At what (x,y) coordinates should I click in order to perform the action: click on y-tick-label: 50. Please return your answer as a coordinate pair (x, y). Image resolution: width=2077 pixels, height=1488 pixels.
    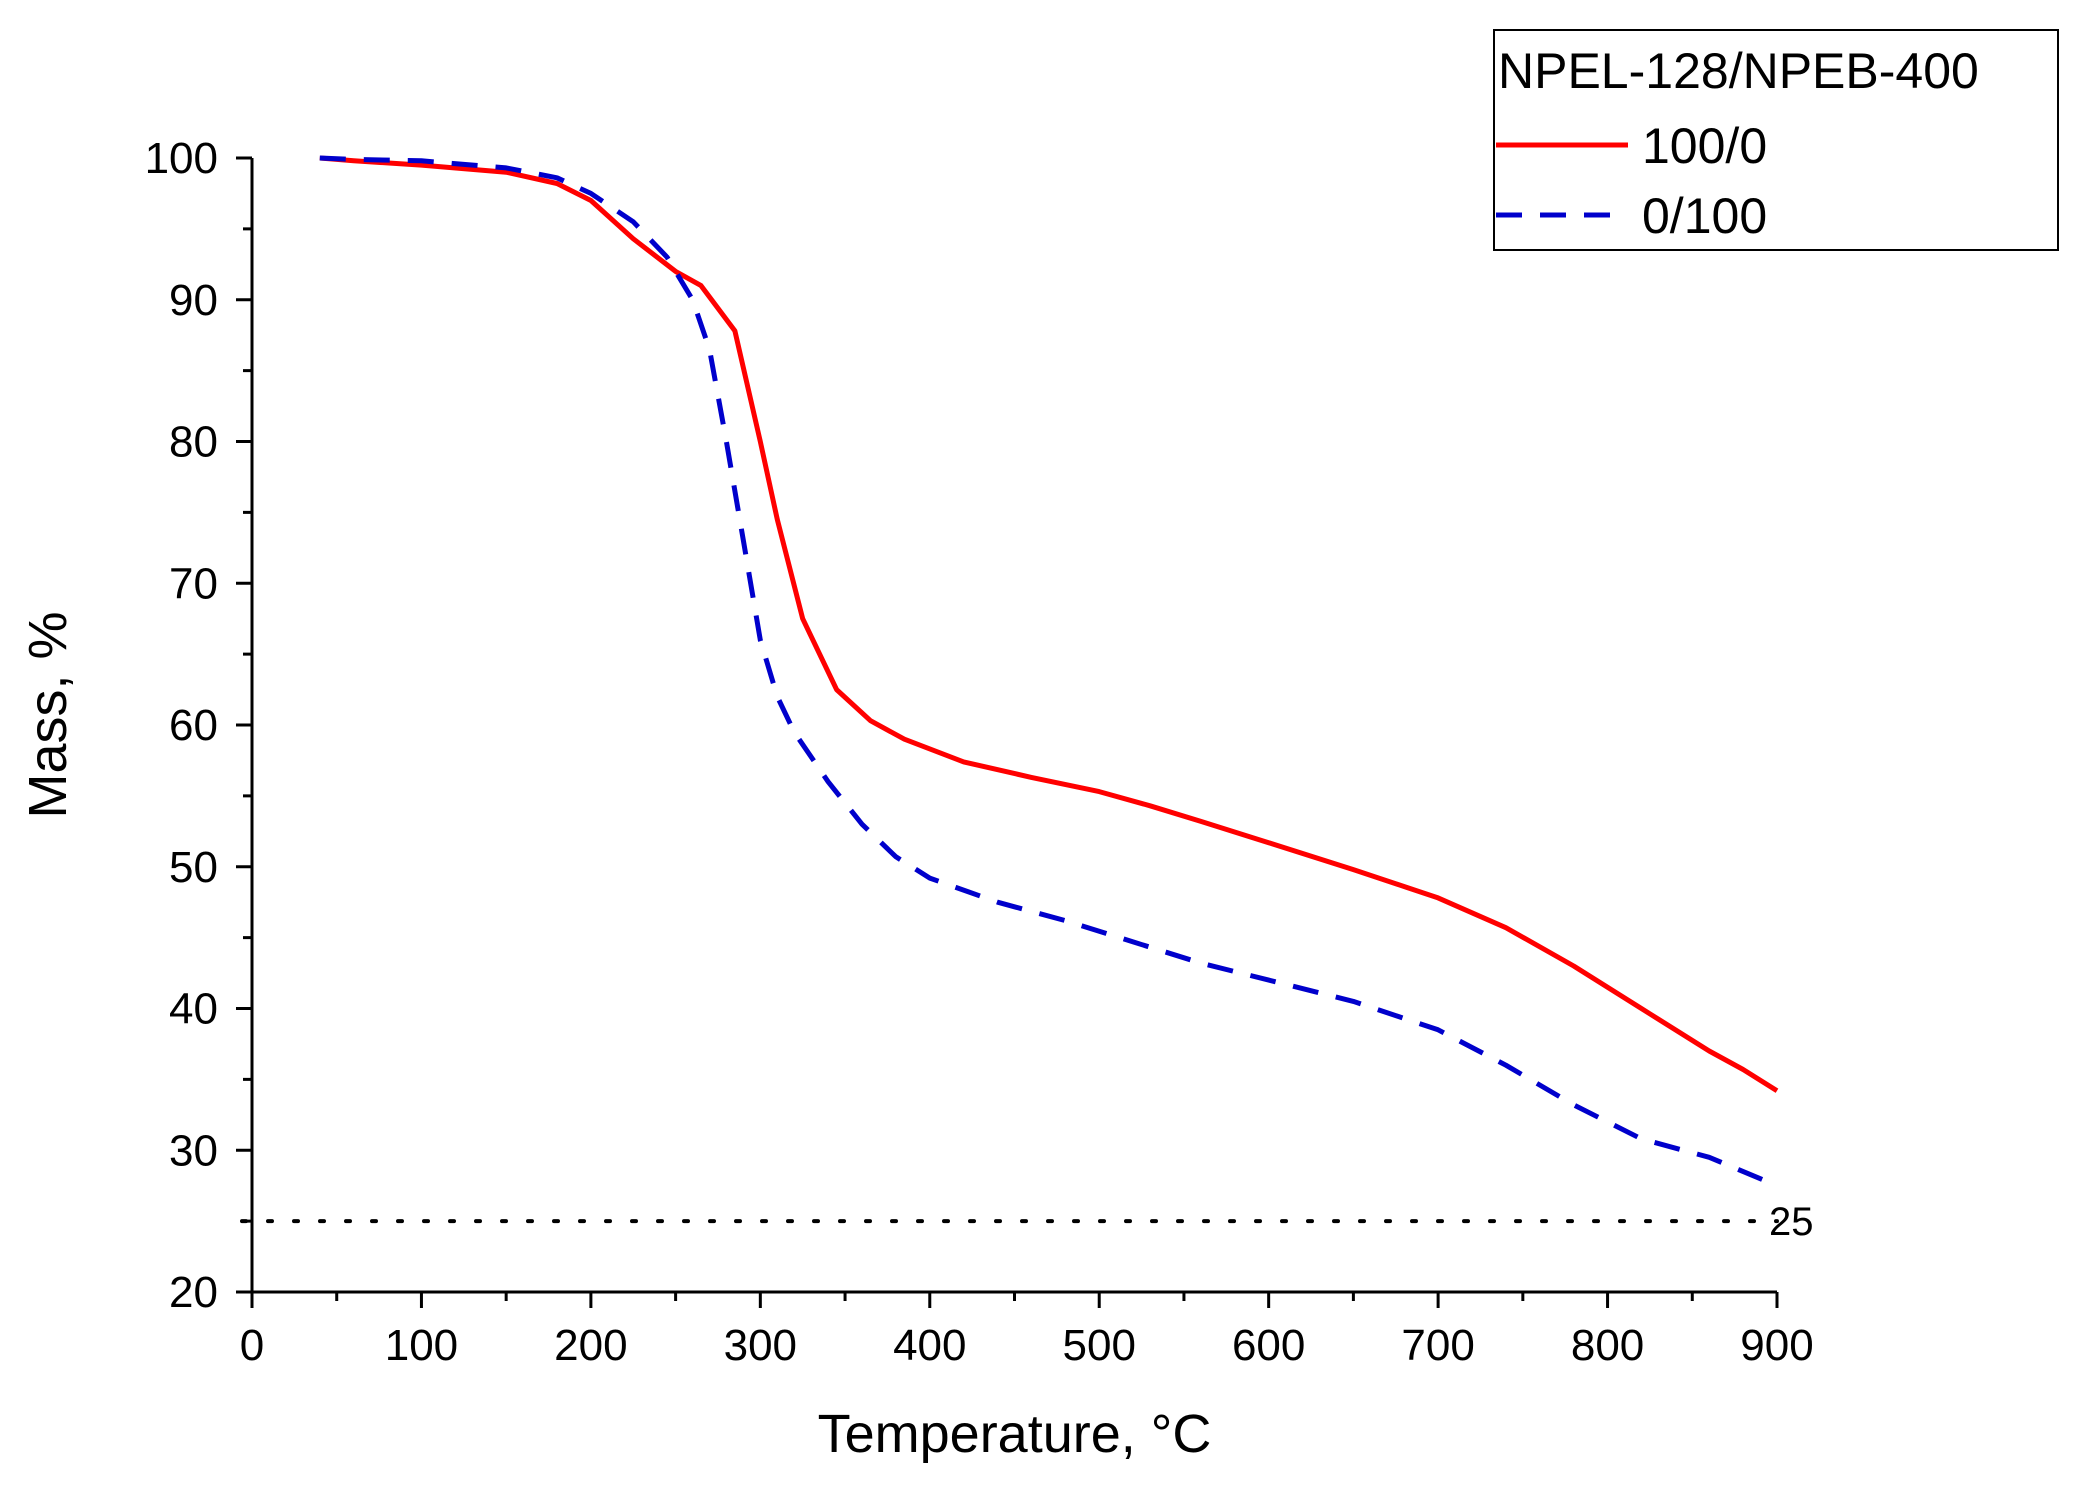
    Looking at the image, I should click on (193, 867).